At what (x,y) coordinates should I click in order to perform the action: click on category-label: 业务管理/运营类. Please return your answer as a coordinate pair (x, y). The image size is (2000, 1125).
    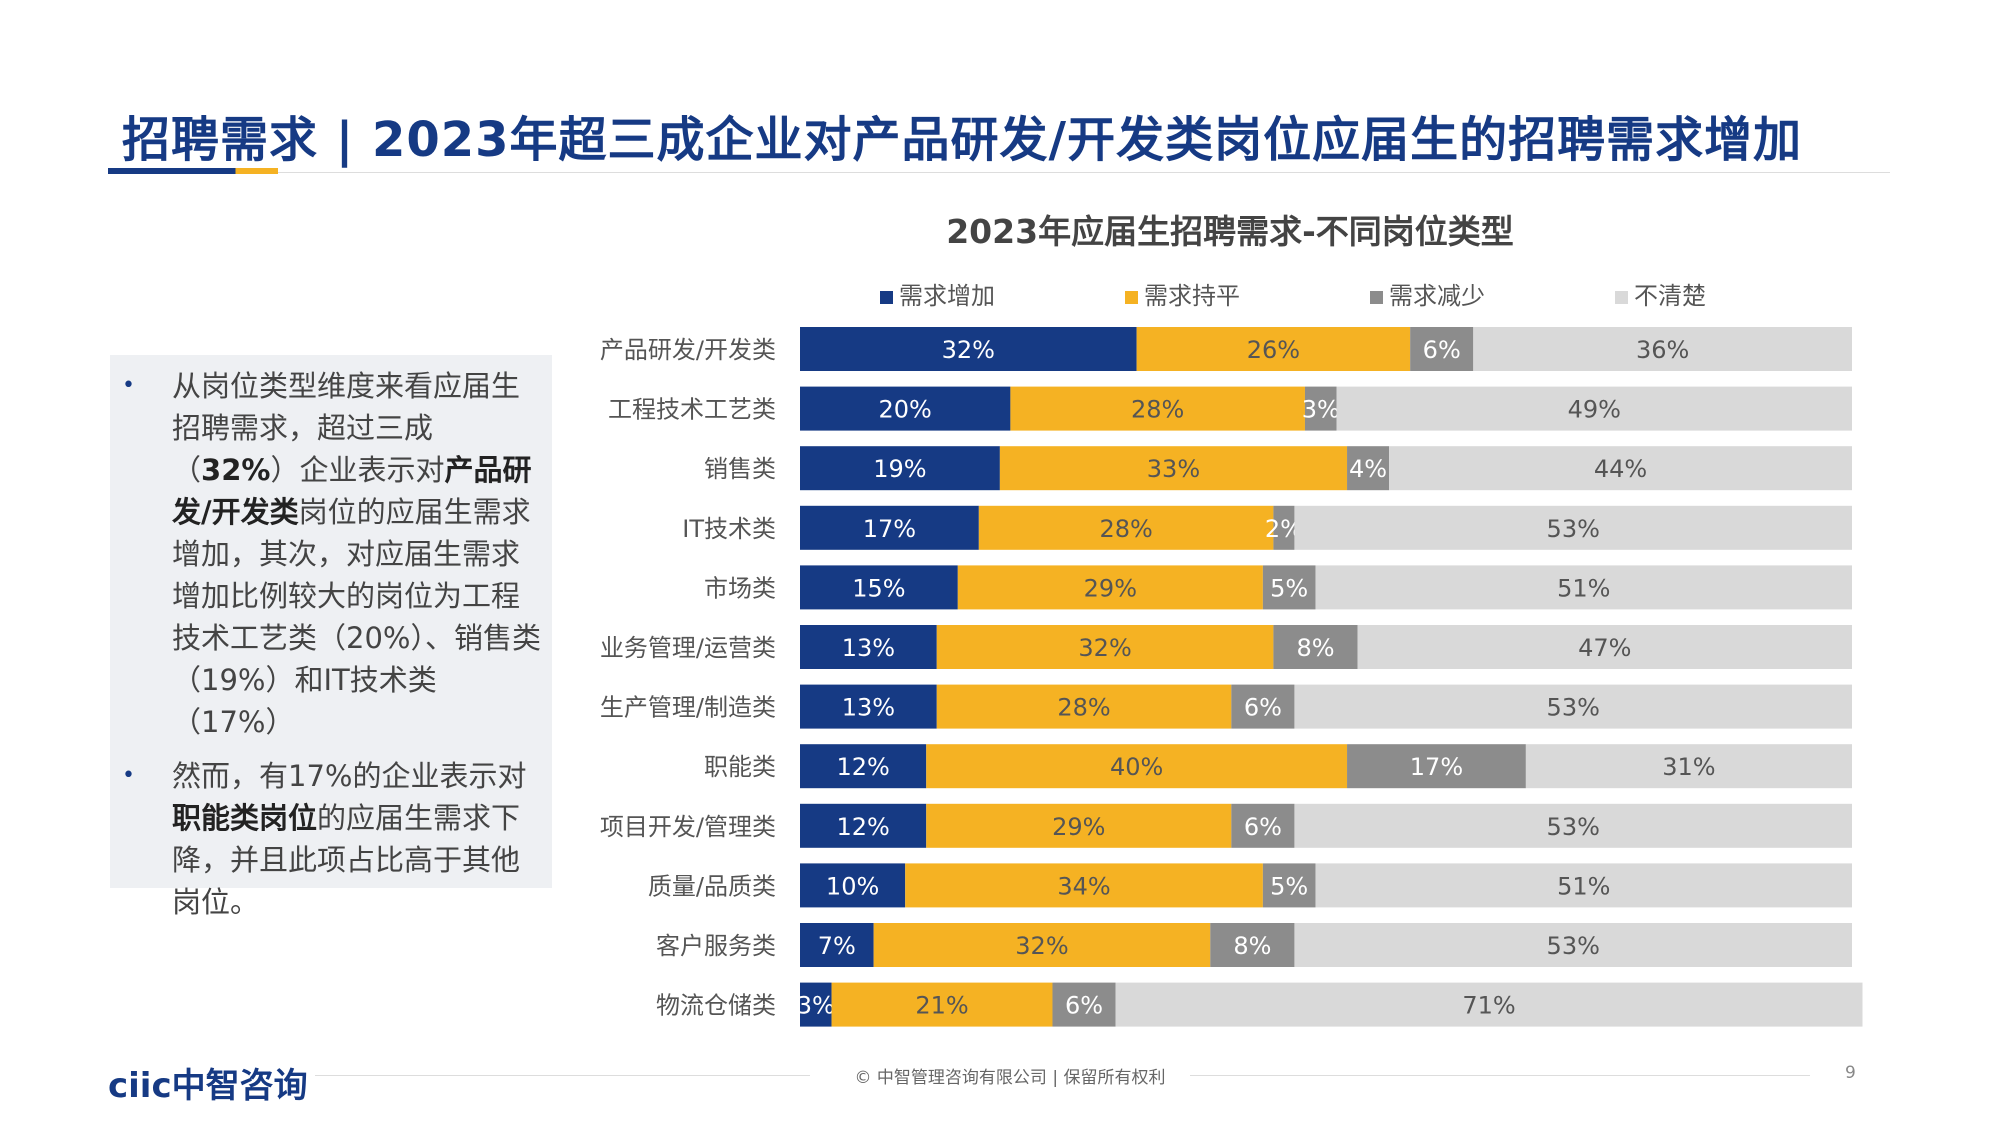
    Looking at the image, I should click on (688, 648).